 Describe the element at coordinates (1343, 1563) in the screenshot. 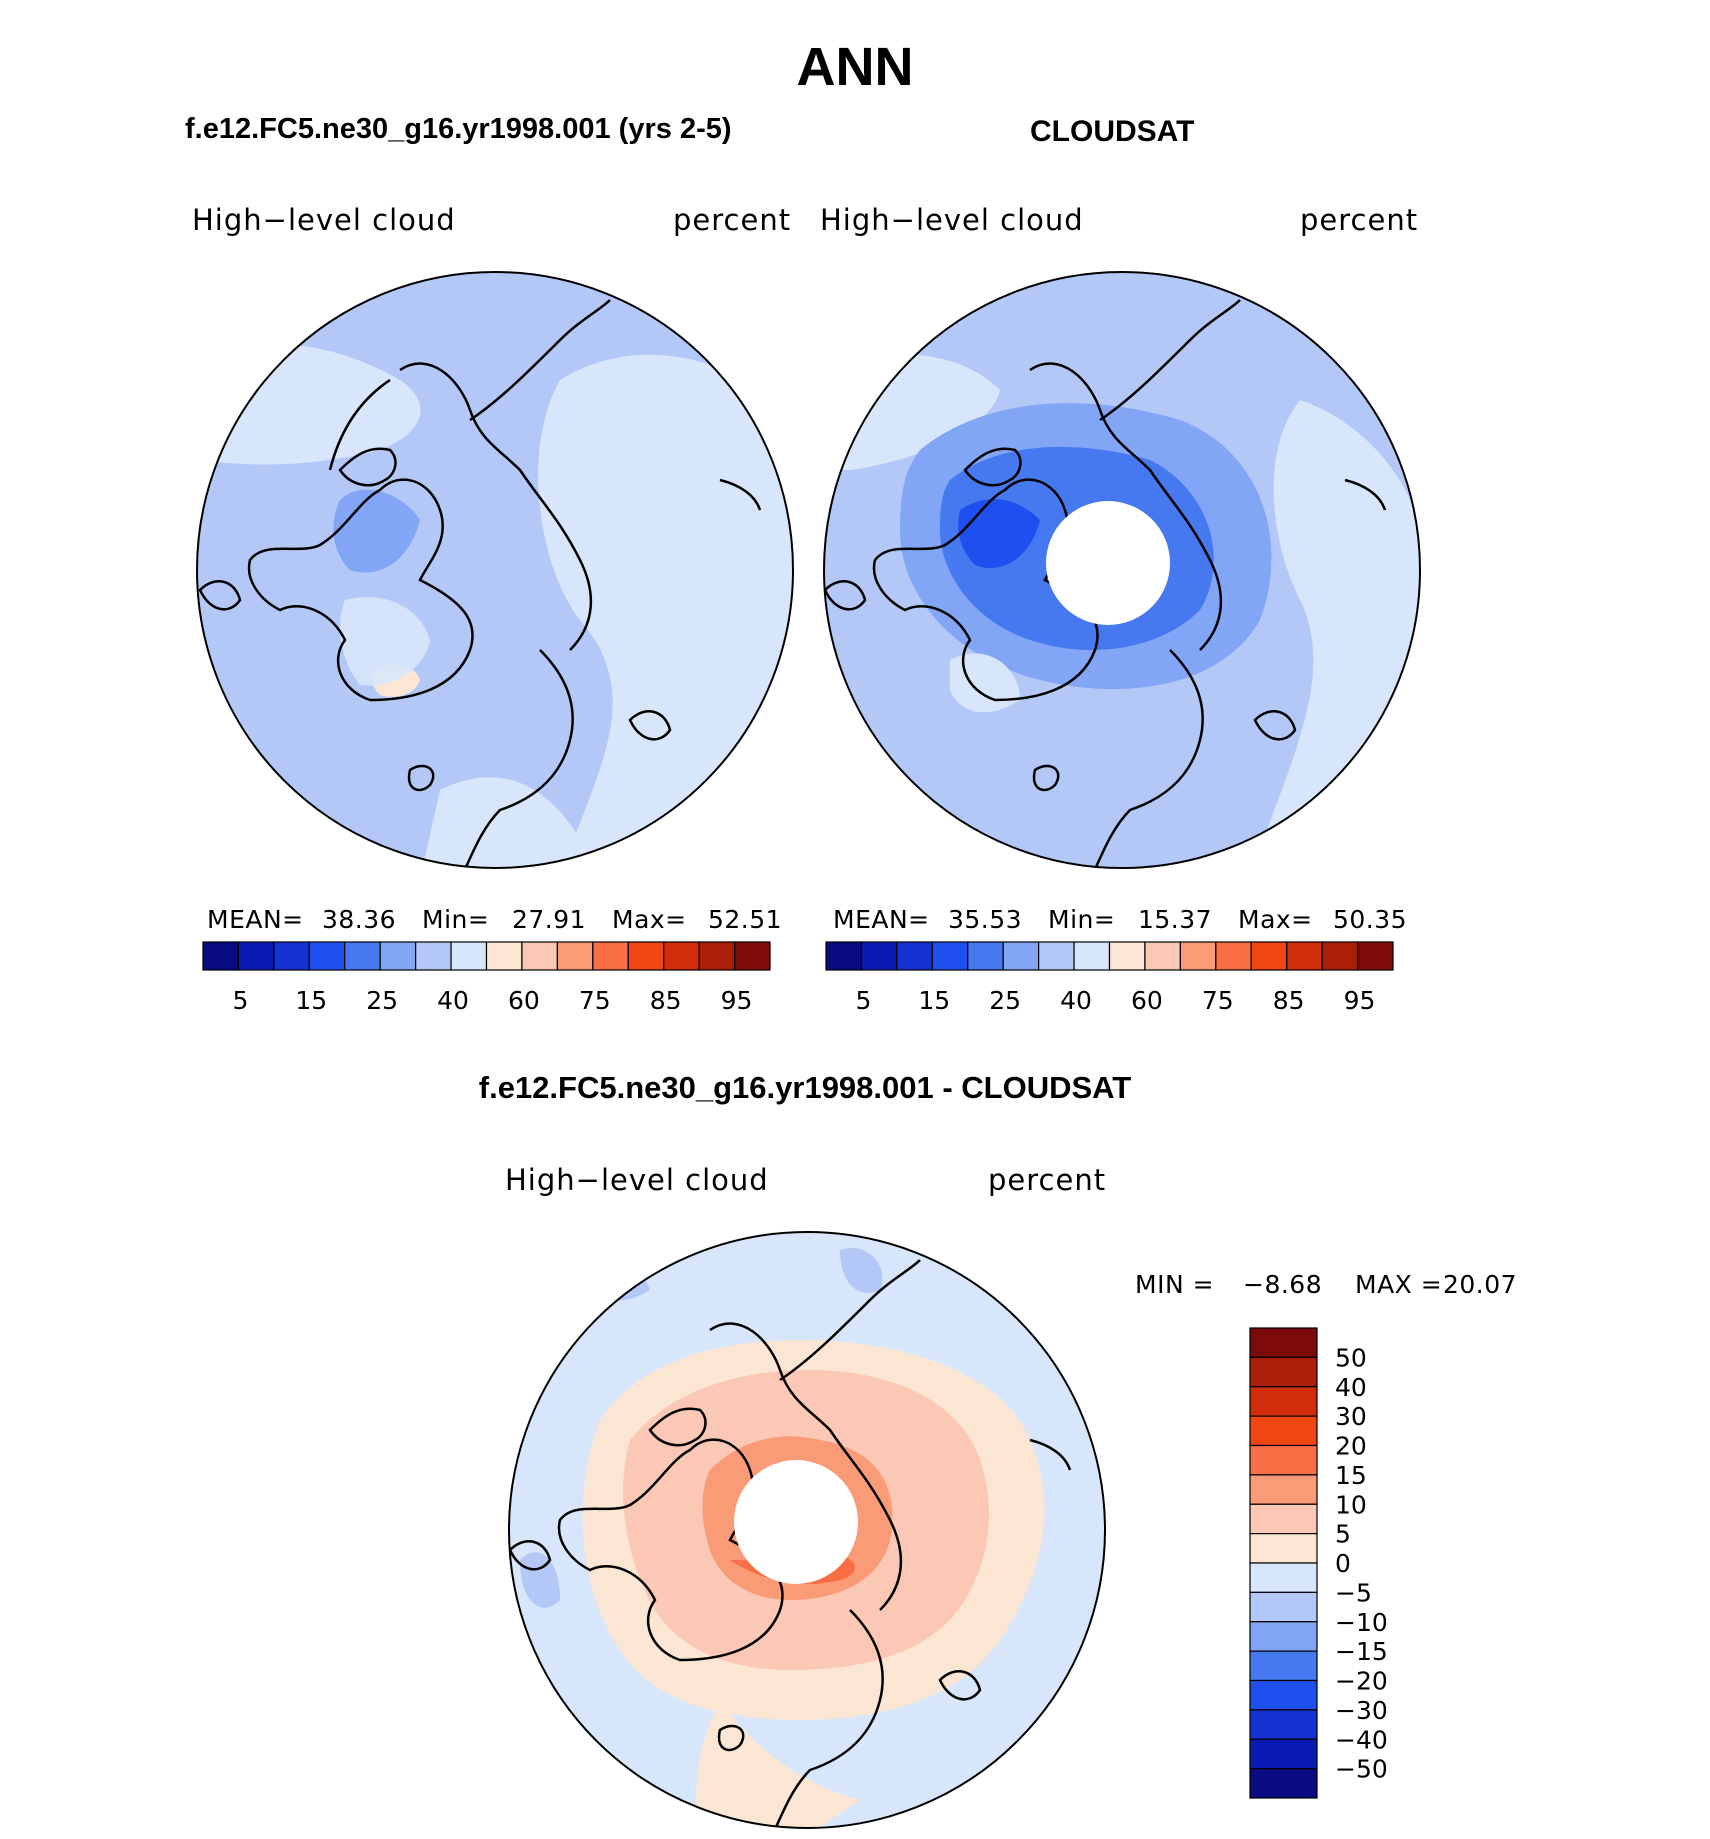

I see `diff-colorbar-tick-label: 0` at that location.